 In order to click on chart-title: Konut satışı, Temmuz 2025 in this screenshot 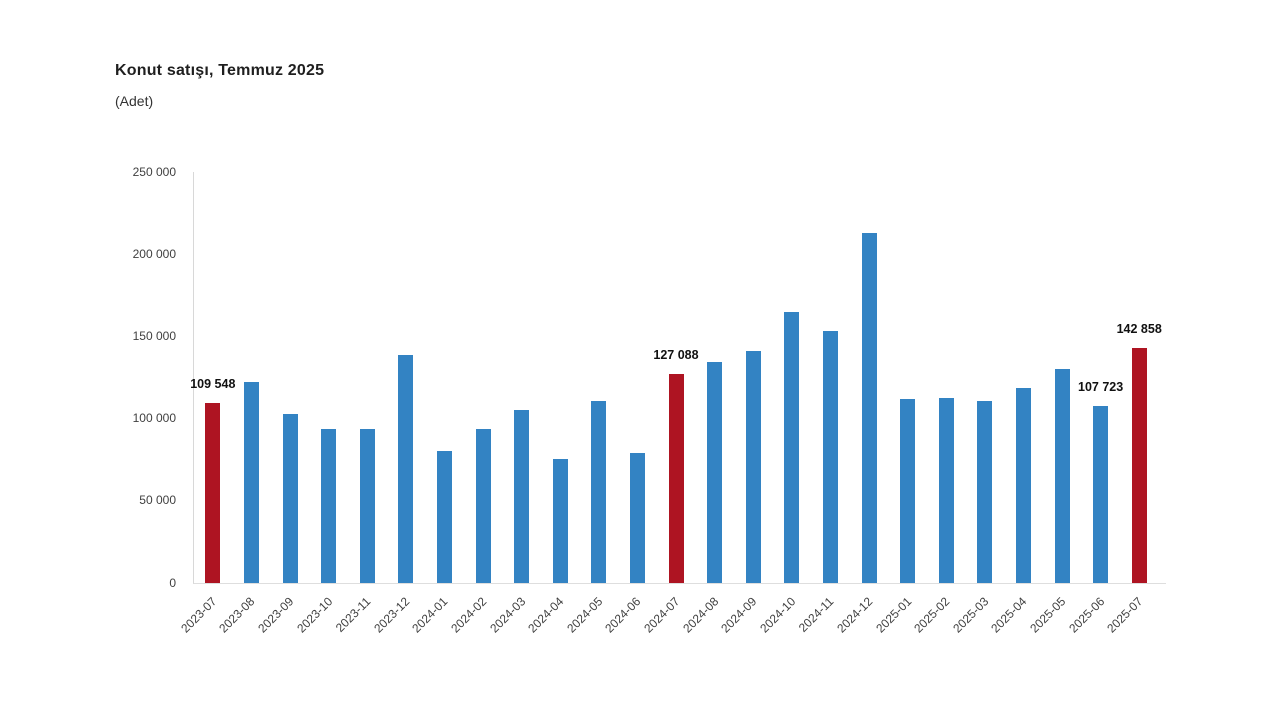, I will do `click(220, 70)`.